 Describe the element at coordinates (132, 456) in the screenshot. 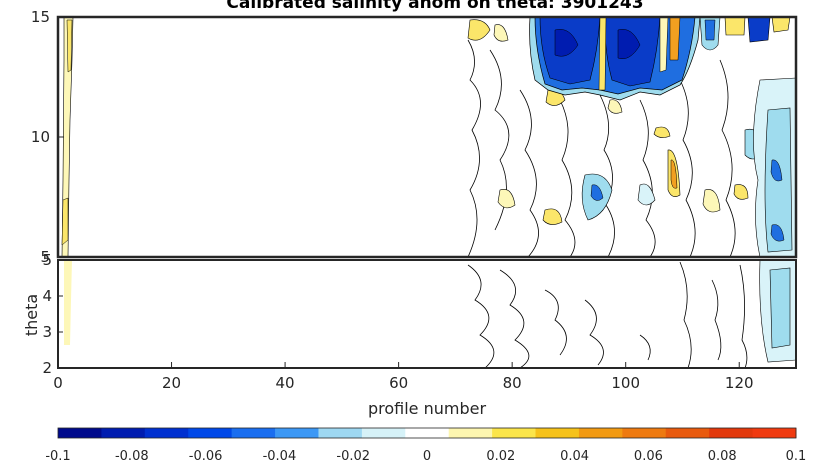

I see `colorbar-tick-label: -0.08` at that location.